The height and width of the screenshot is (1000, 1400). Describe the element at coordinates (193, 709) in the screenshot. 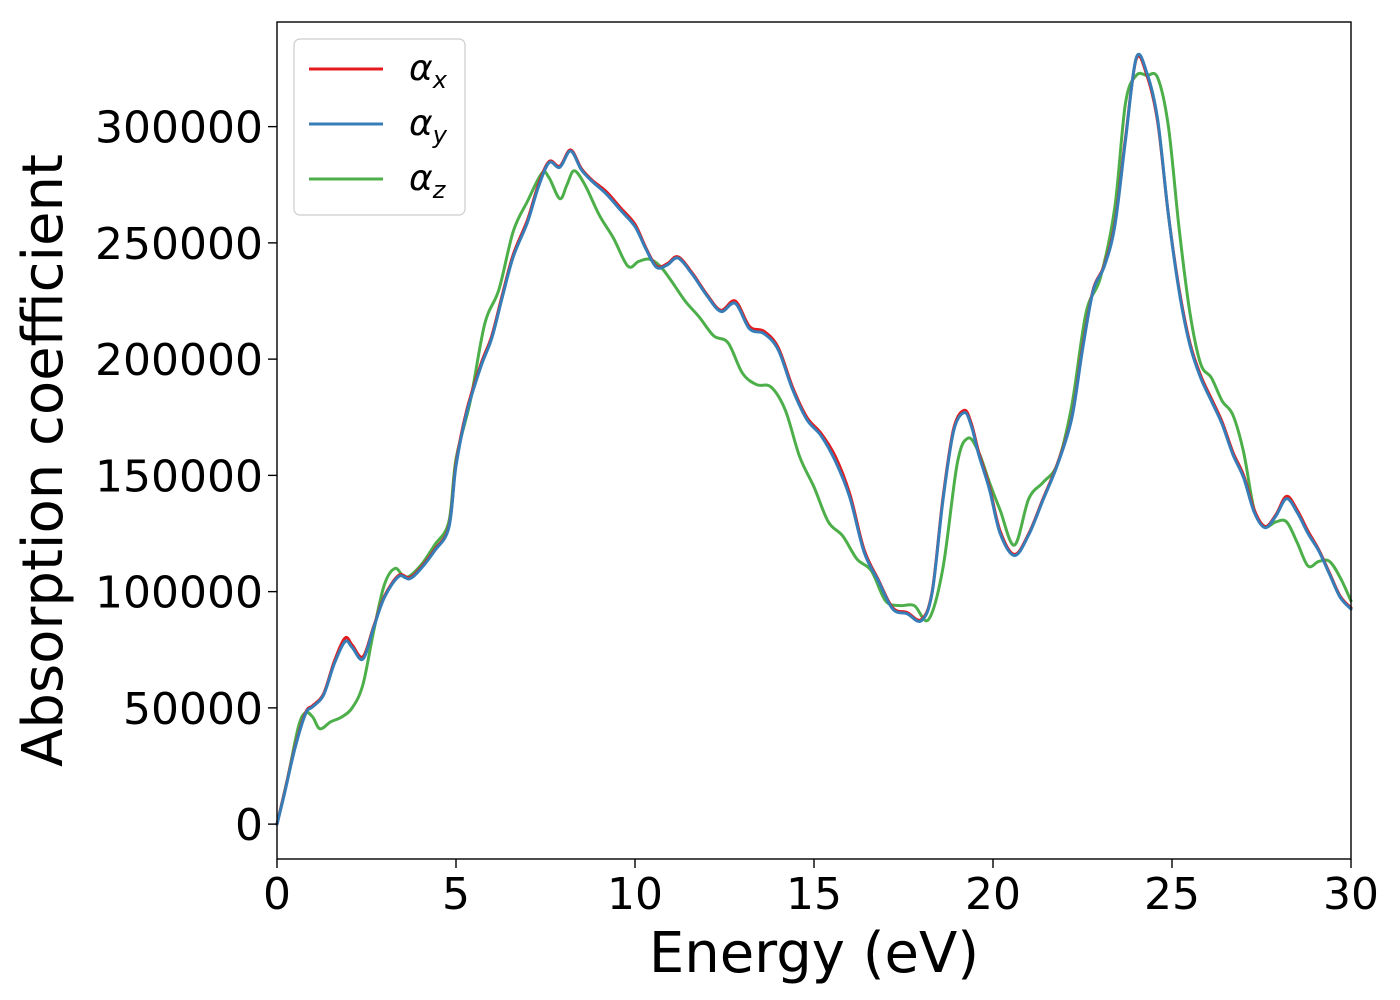

I see `y-tick-label: 50000` at that location.